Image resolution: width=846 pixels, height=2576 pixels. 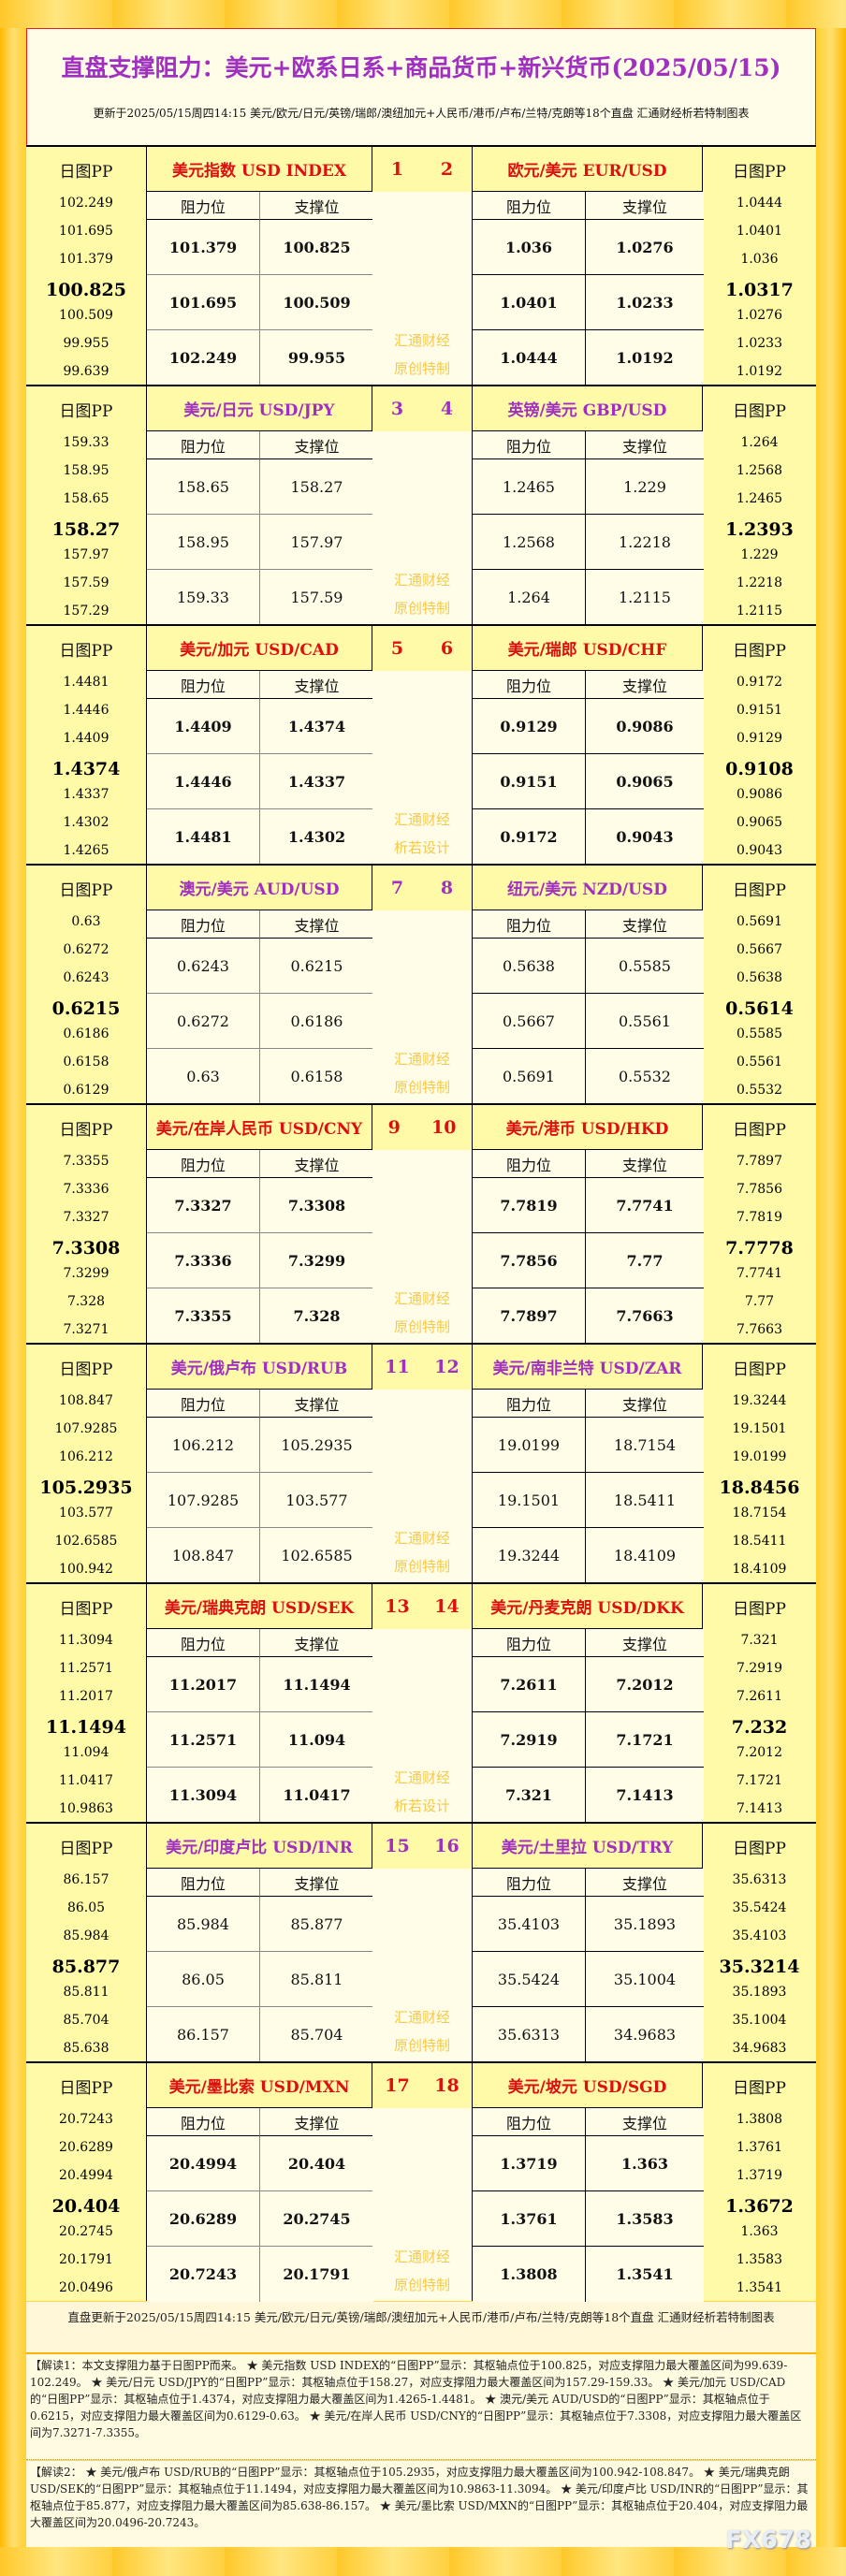 I want to click on pp-level: 35.1893, so click(x=759, y=1992).